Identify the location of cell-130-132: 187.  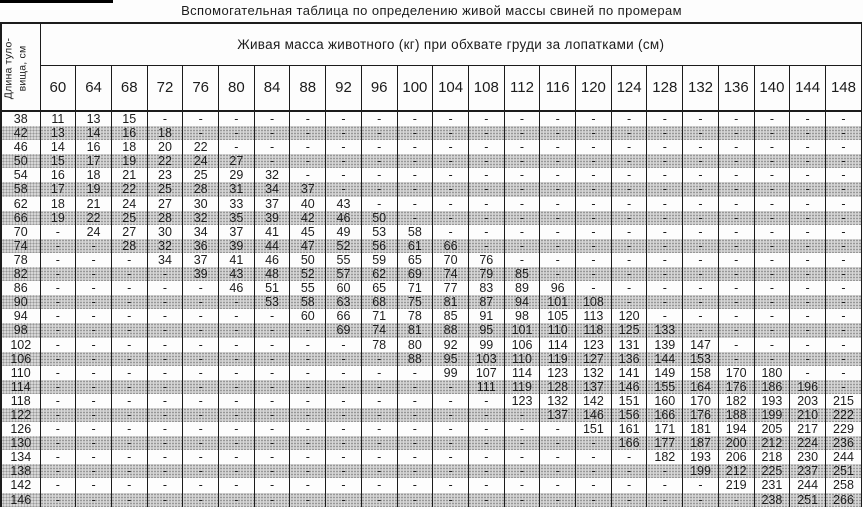
(700, 443).